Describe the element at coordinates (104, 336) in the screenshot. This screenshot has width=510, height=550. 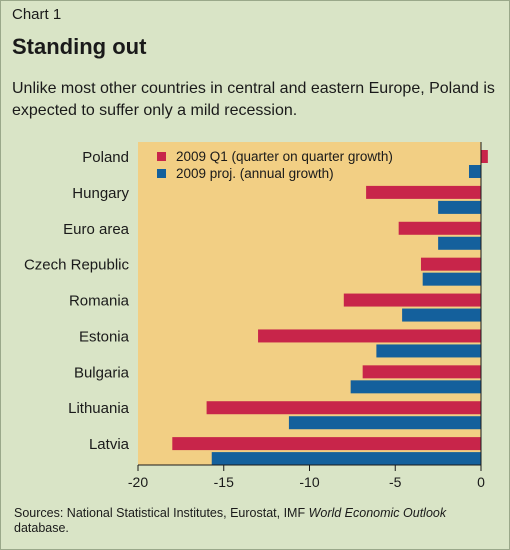
I see `category-label: Estonia` at that location.